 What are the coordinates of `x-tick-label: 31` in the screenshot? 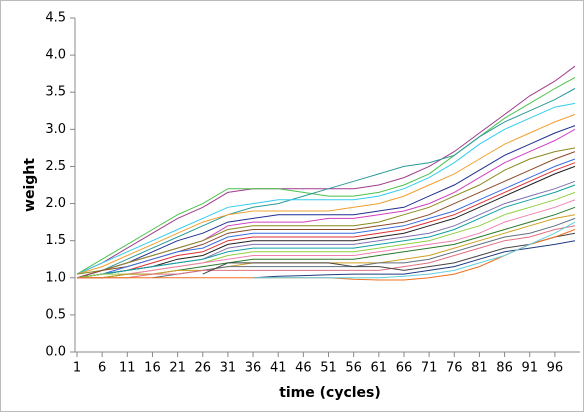 It's located at (228, 368).